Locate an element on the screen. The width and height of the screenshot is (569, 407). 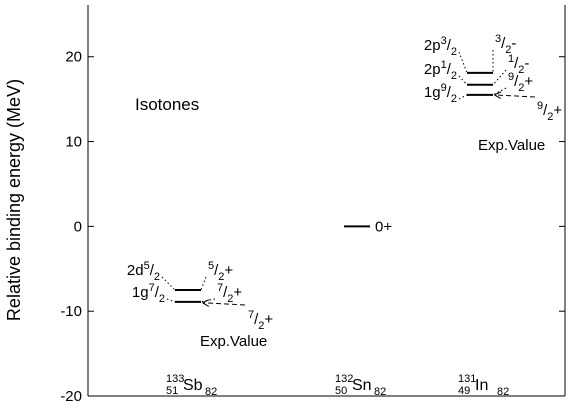
spin-label: 7/2+ is located at coordinates (229, 293).